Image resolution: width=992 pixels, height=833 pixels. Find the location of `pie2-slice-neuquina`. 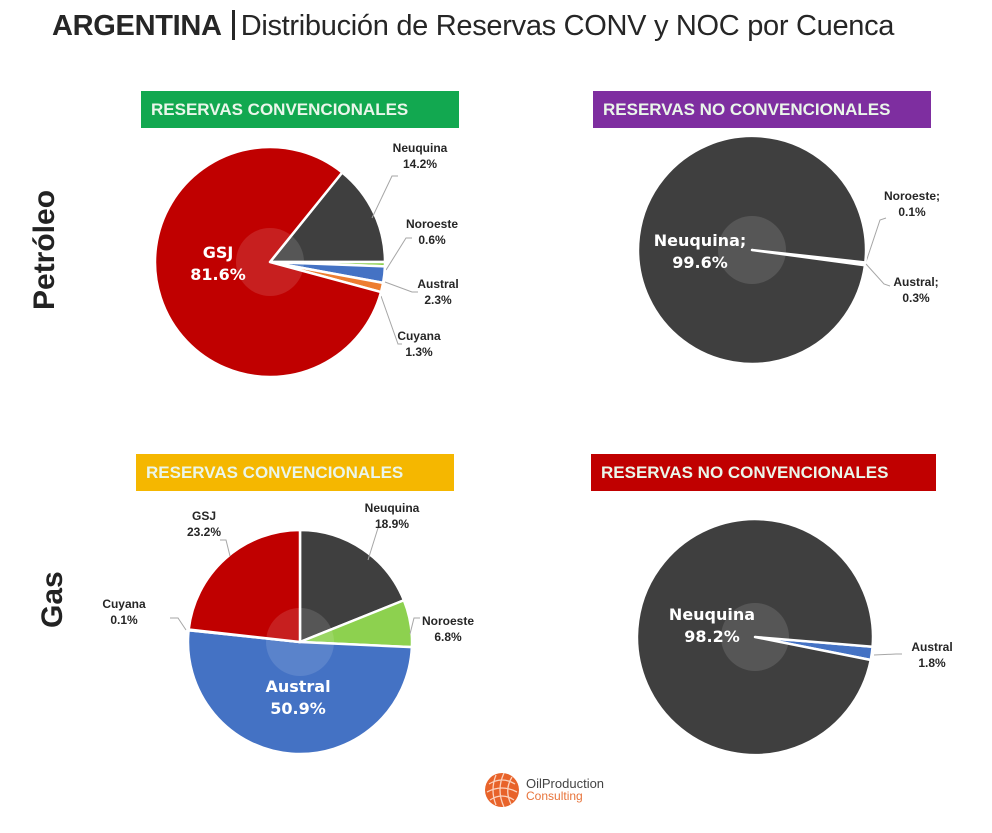

pie2-slice-neuquina is located at coordinates (752, 250).